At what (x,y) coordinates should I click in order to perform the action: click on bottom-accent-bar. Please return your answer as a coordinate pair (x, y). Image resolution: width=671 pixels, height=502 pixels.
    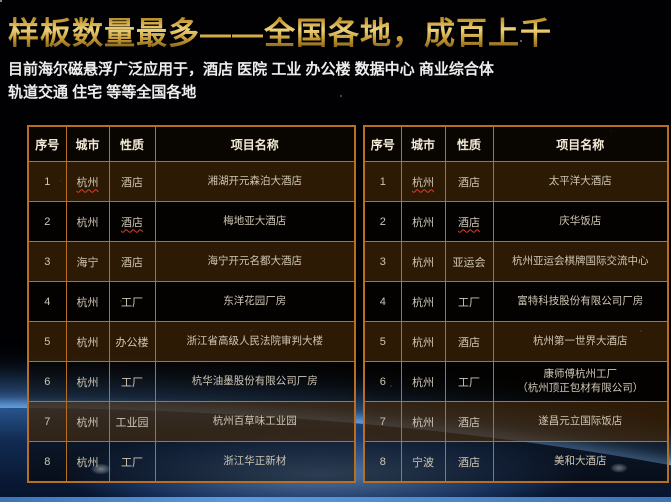
    Looking at the image, I should click on (335, 499).